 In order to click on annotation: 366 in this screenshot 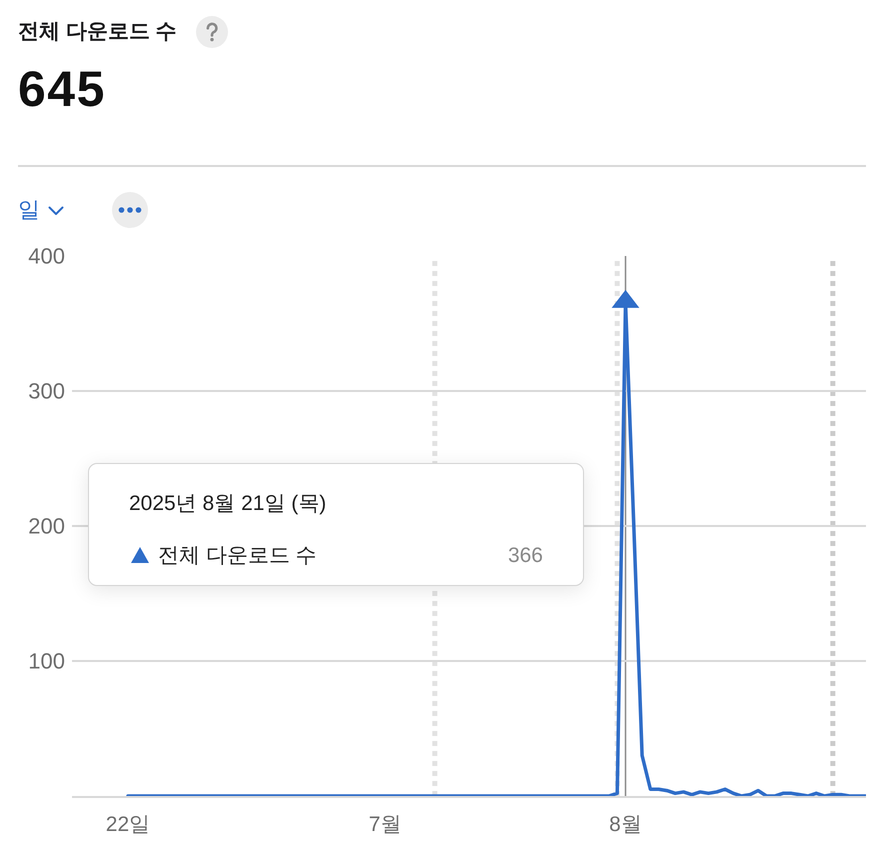, I will do `click(525, 556)`.